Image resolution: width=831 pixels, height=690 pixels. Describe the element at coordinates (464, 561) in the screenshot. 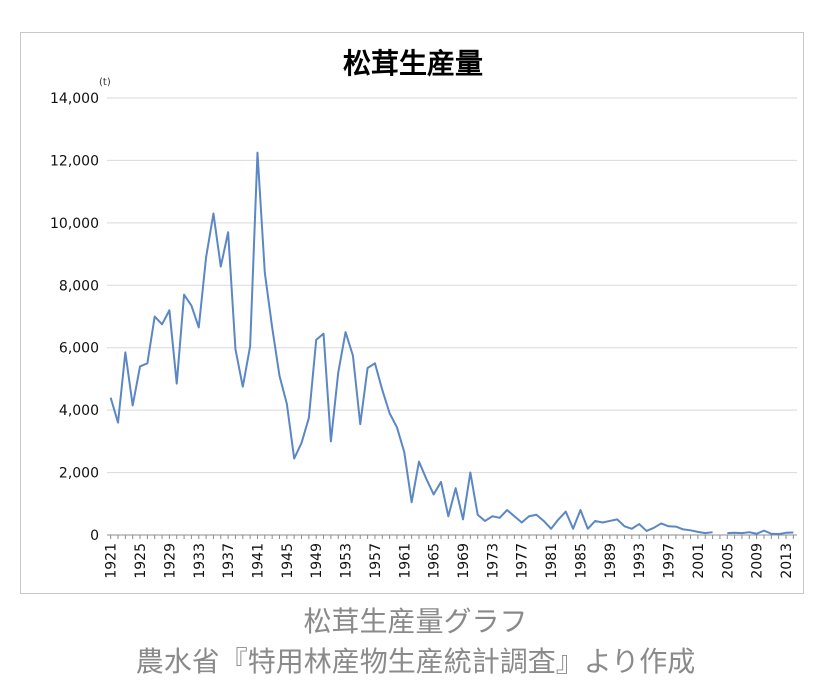

I see `x-tick-label: 1969` at that location.